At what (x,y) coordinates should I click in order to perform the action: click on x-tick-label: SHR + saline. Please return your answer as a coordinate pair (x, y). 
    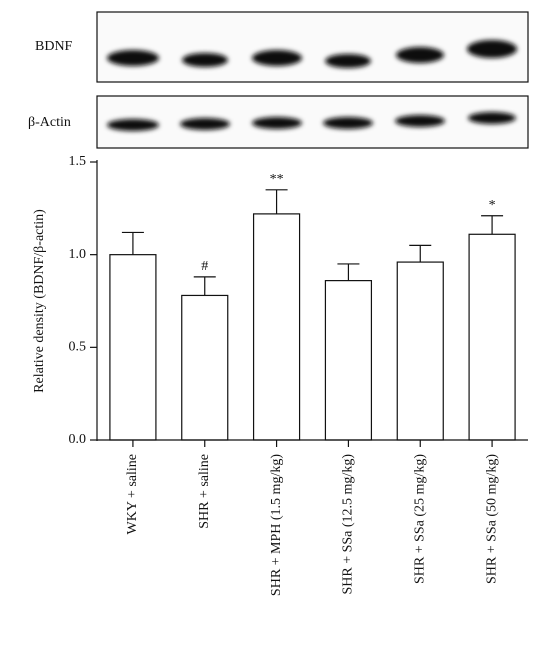
    Looking at the image, I should click on (204, 491).